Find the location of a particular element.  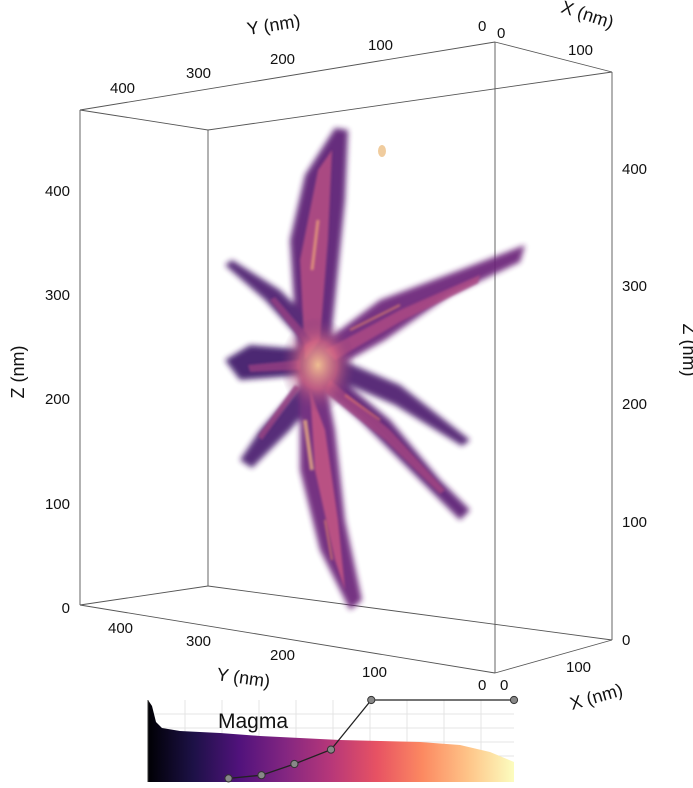

x-bottom-tick: 0 is located at coordinates (504, 685).